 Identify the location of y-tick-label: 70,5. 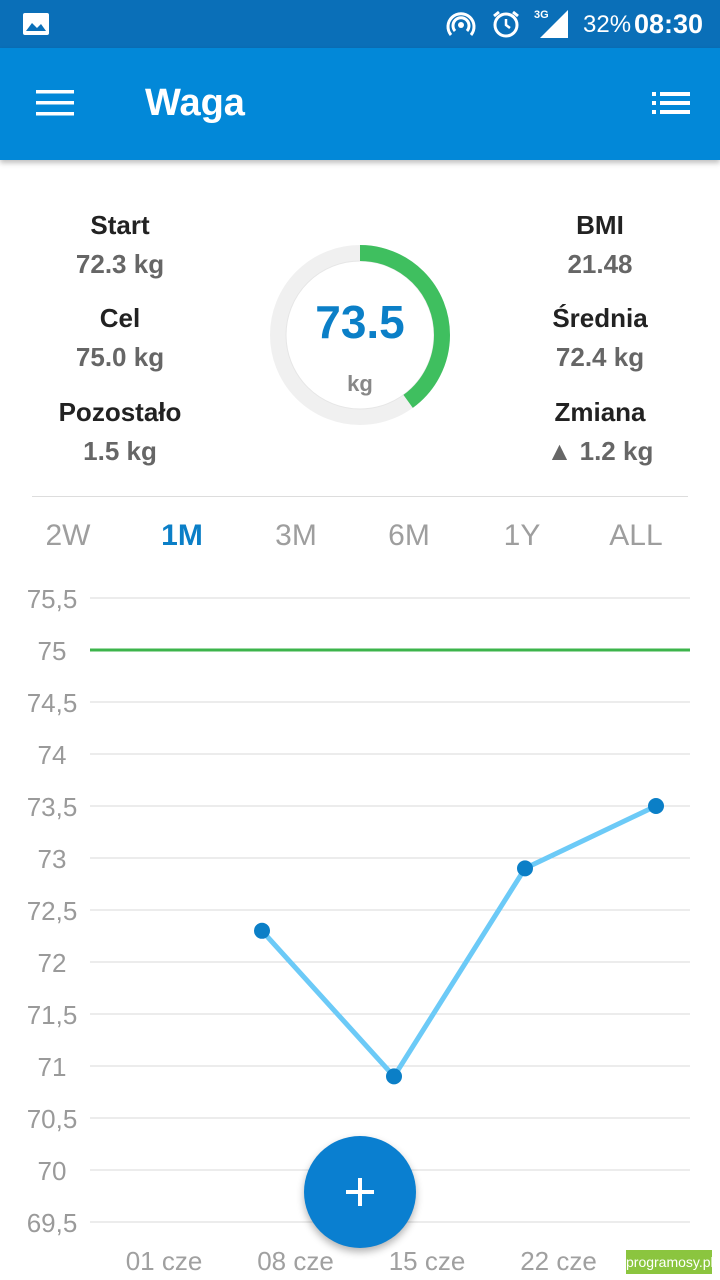
(52, 1119).